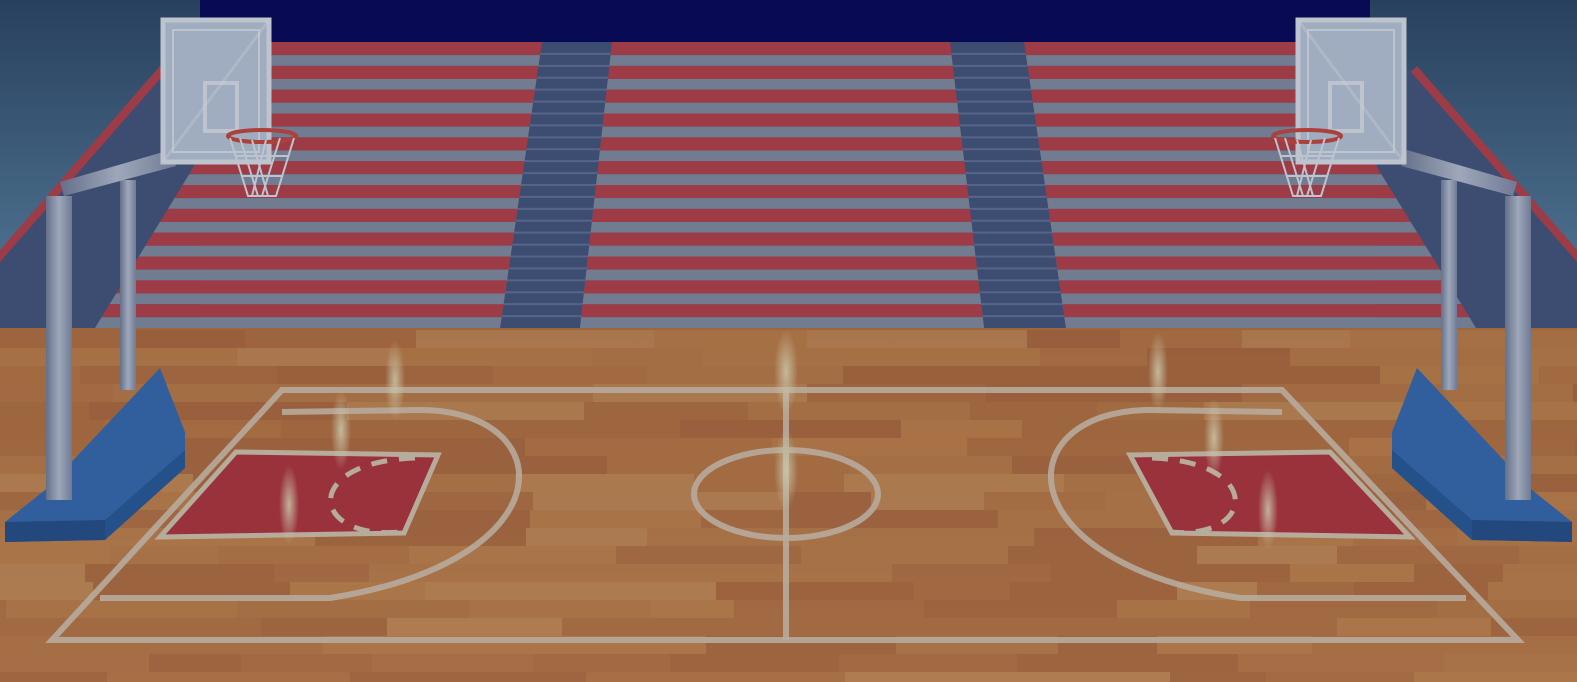 The width and height of the screenshot is (1577, 682). I want to click on backboard-right, so click(1351, 91).